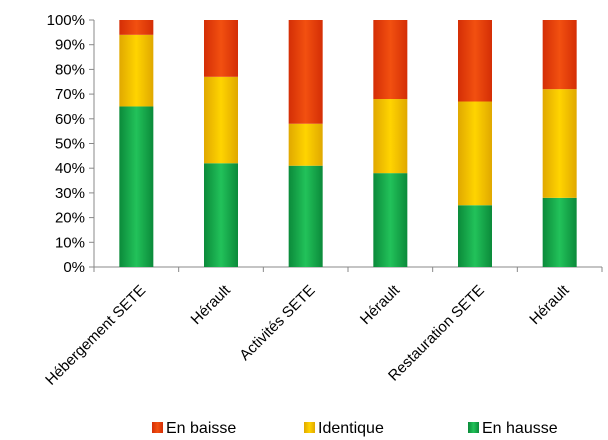 This screenshot has width=608, height=440. What do you see at coordinates (70, 218) in the screenshot?
I see `y-tick-label: 20%` at bounding box center [70, 218].